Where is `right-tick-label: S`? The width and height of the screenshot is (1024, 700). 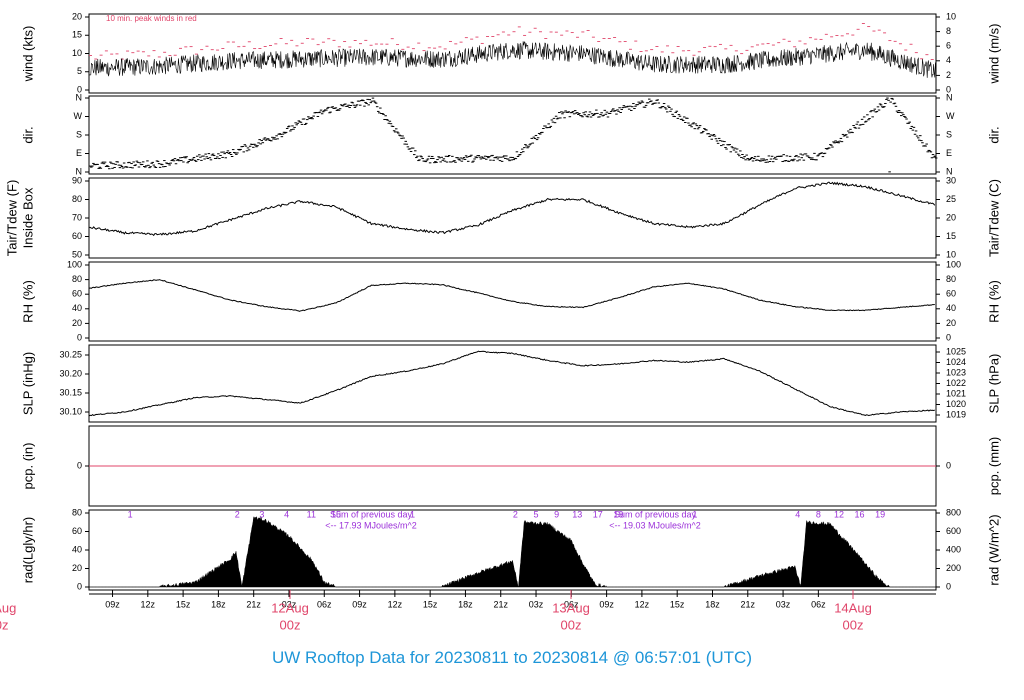 right-tick-label: S is located at coordinates (949, 134).